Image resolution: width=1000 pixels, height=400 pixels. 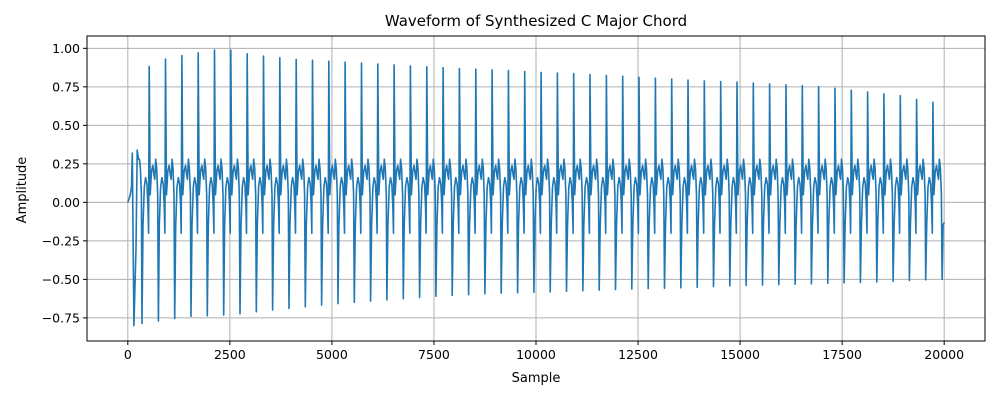 I want to click on x-tick-label: 7500, so click(x=434, y=354).